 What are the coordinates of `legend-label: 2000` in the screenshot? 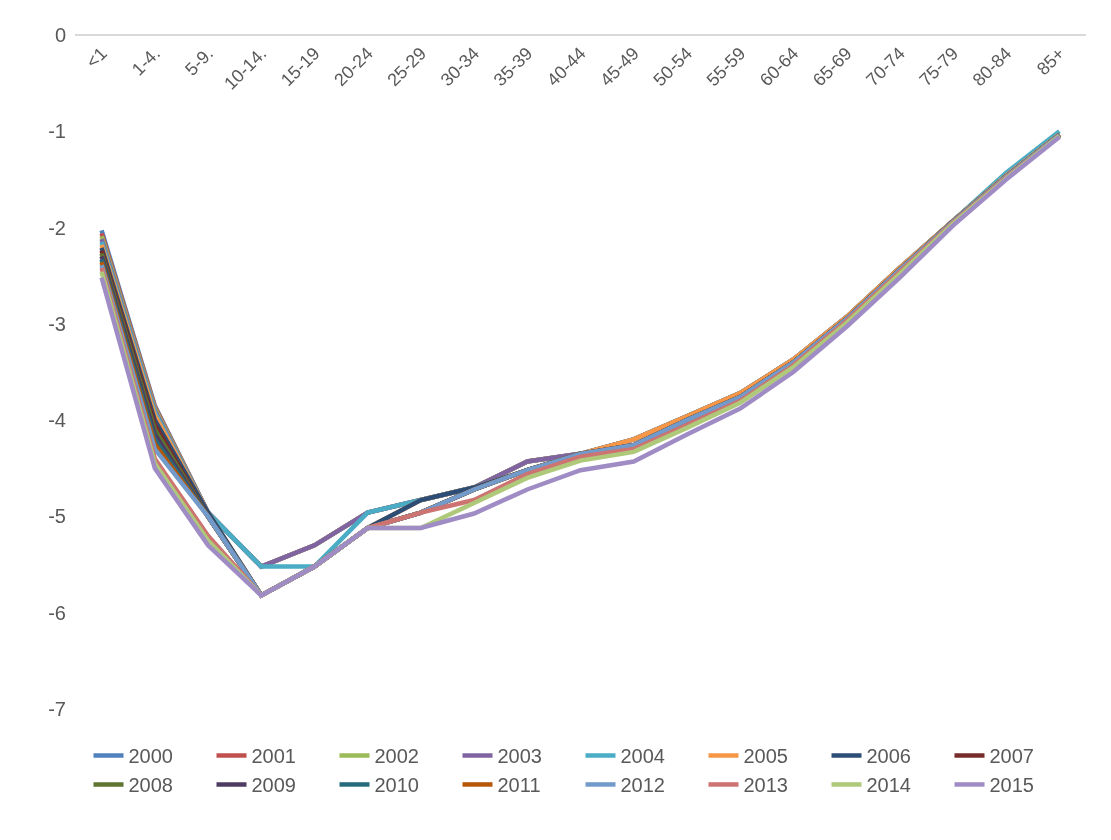 It's located at (150, 756).